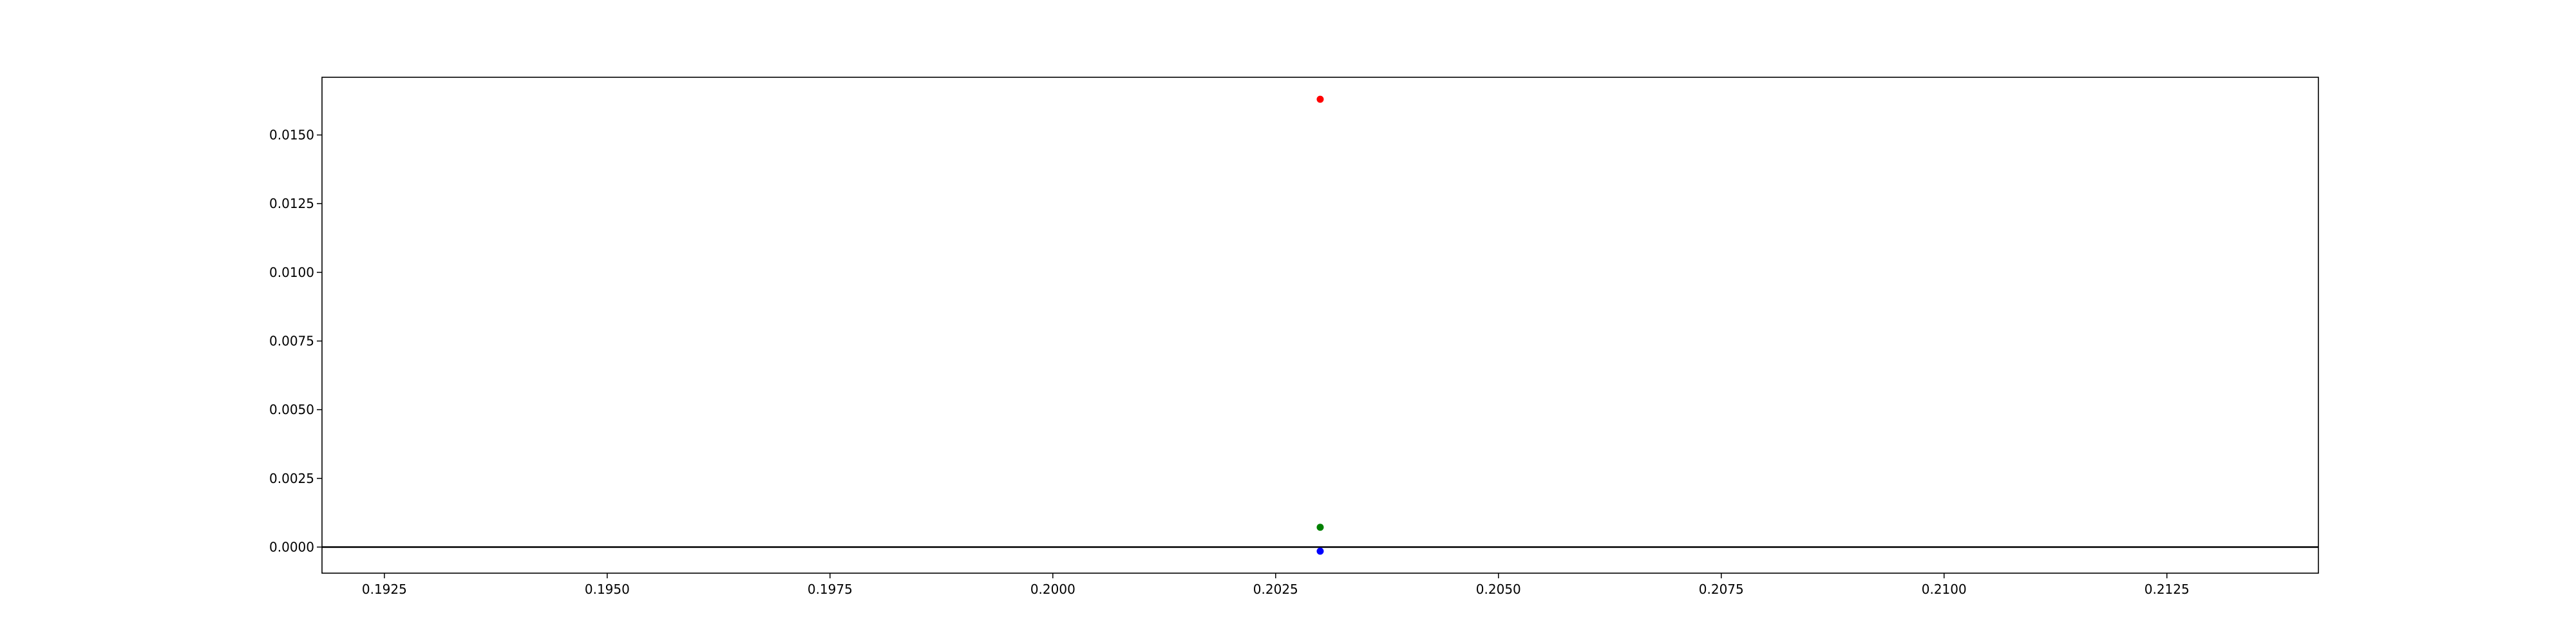 This screenshot has height=644, width=2576. What do you see at coordinates (1721, 589) in the screenshot?
I see `x-tick-label: 0.2075` at bounding box center [1721, 589].